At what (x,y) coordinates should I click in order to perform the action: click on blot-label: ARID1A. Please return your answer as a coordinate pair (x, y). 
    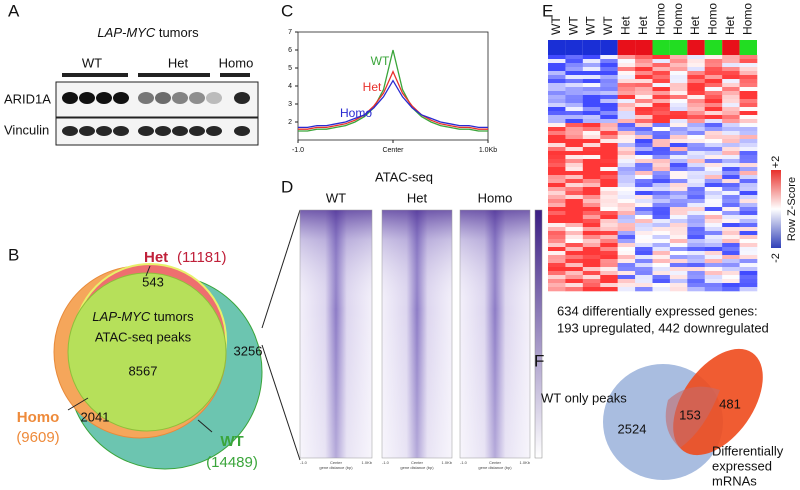
    Looking at the image, I should click on (27, 98).